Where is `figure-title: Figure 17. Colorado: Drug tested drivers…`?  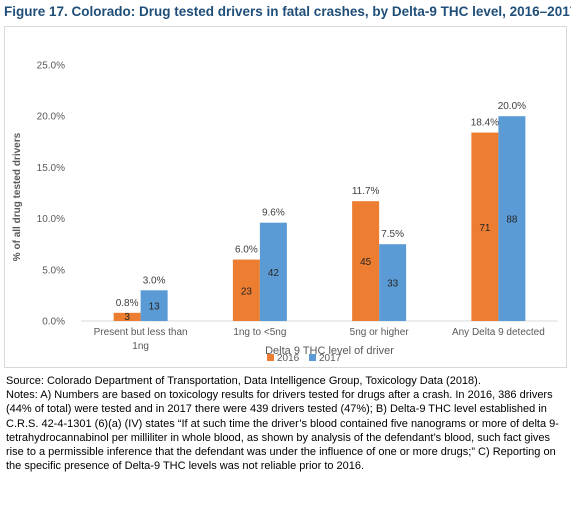
figure-title: Figure 17. Colorado: Drug tested drivers… is located at coordinates (287, 11).